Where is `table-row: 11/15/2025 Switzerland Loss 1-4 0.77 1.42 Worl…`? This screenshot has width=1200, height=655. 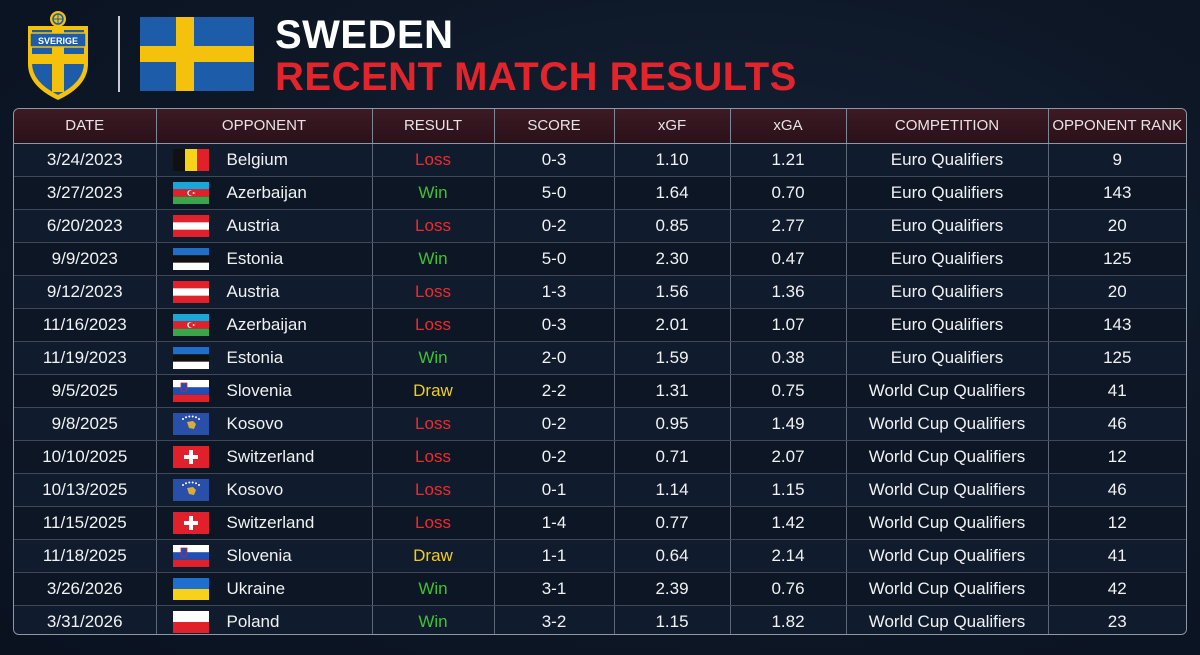
table-row: 11/15/2025 Switzerland Loss 1-4 0.77 1.42 Worl… is located at coordinates (600, 523).